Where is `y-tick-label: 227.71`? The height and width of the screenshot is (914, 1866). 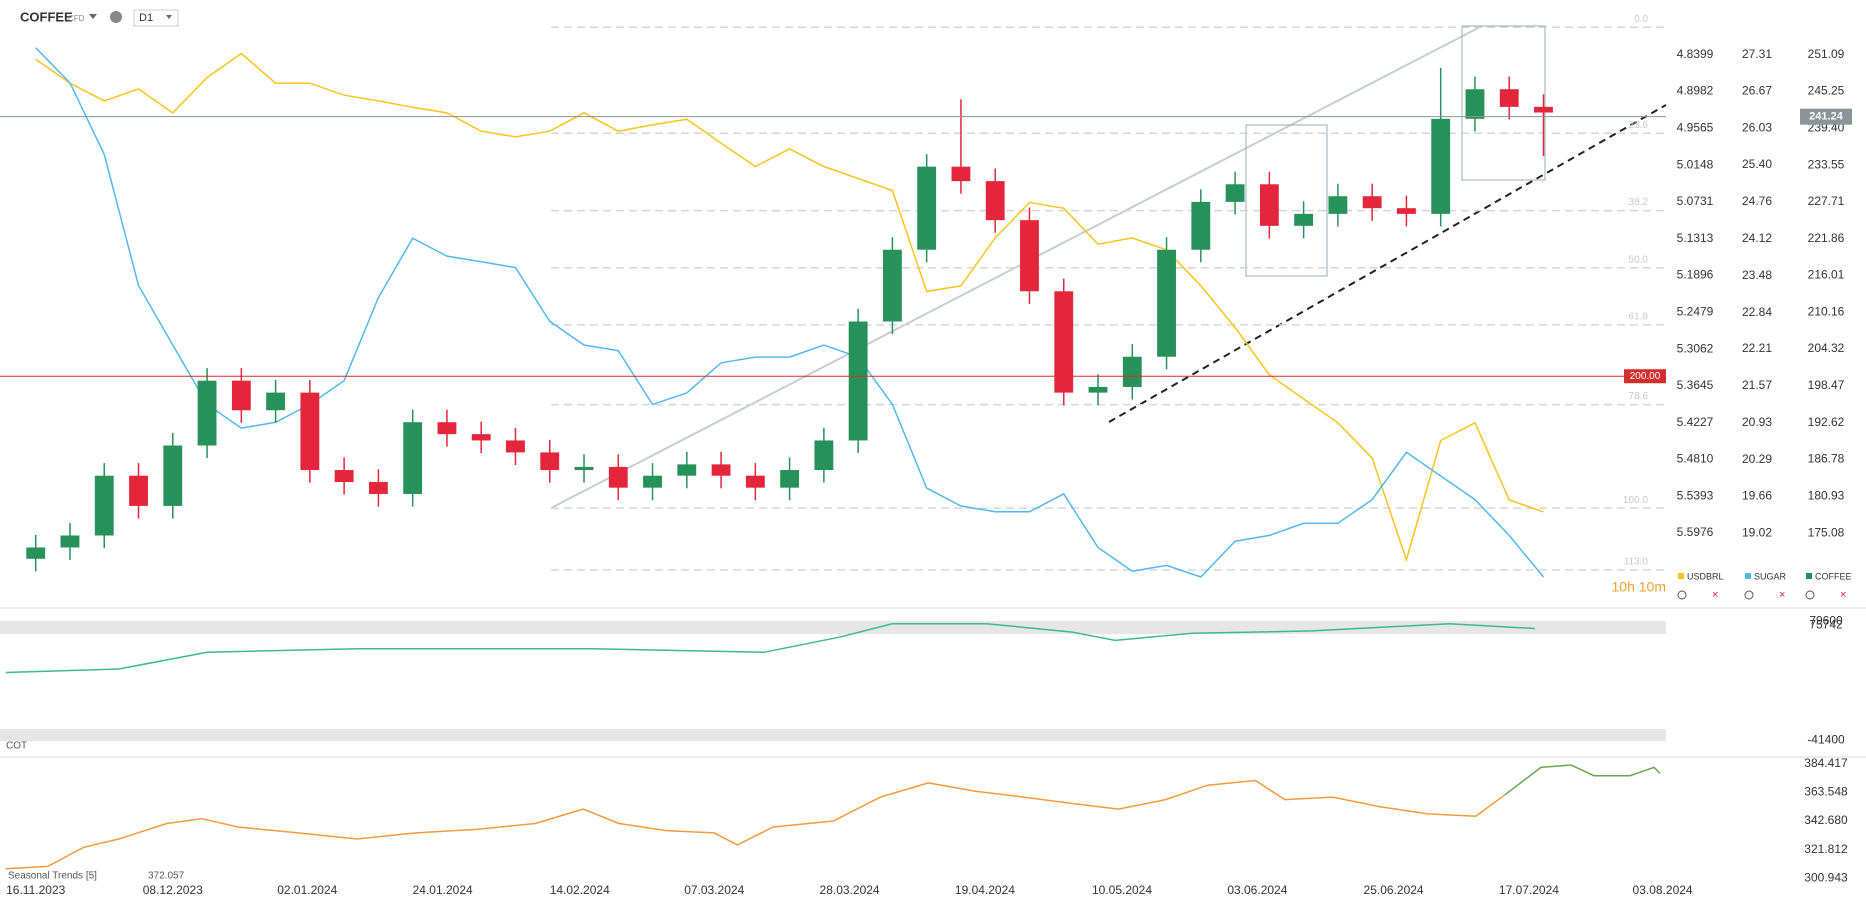 y-tick-label: 227.71 is located at coordinates (1826, 201).